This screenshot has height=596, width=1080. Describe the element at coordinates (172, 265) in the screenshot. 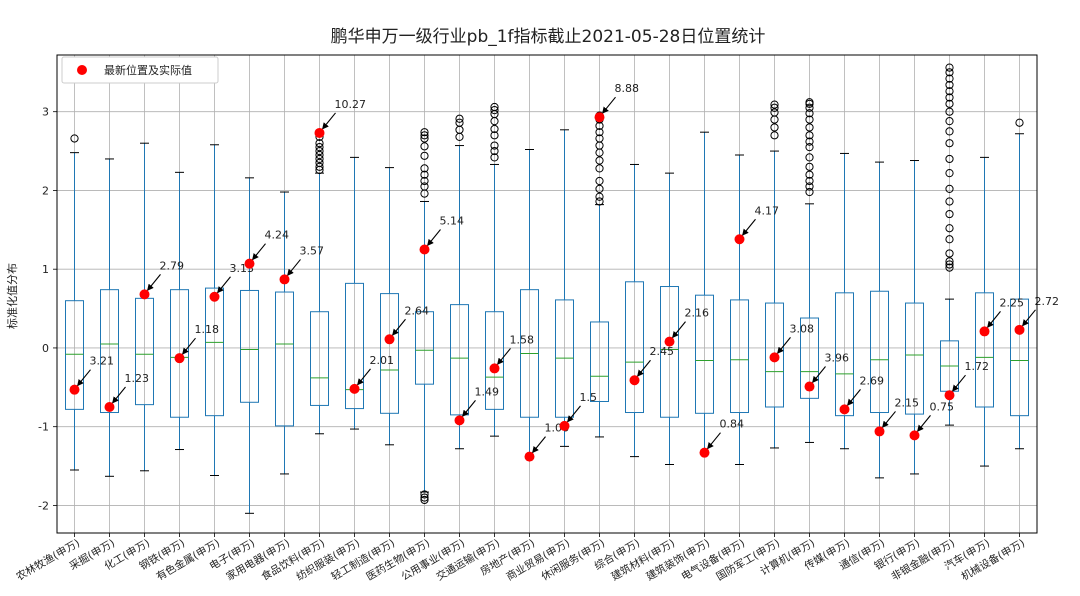

I see `latest-value-label: 2.79` at that location.